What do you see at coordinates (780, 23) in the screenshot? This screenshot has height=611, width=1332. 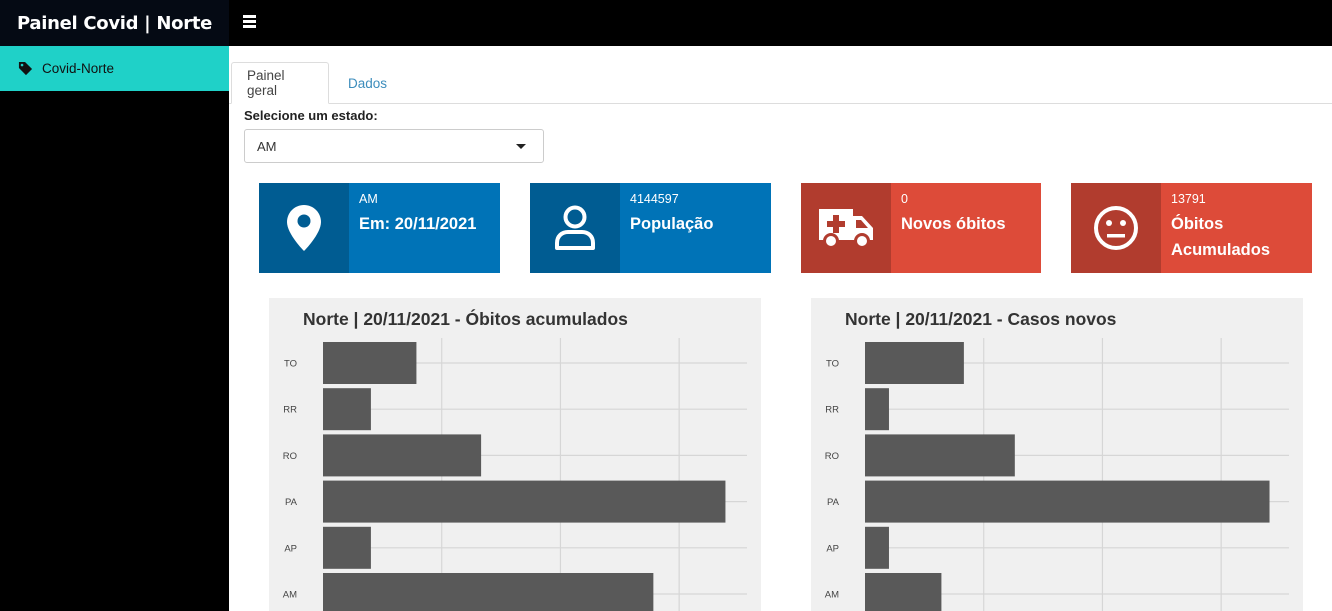 I see `top-header` at bounding box center [780, 23].